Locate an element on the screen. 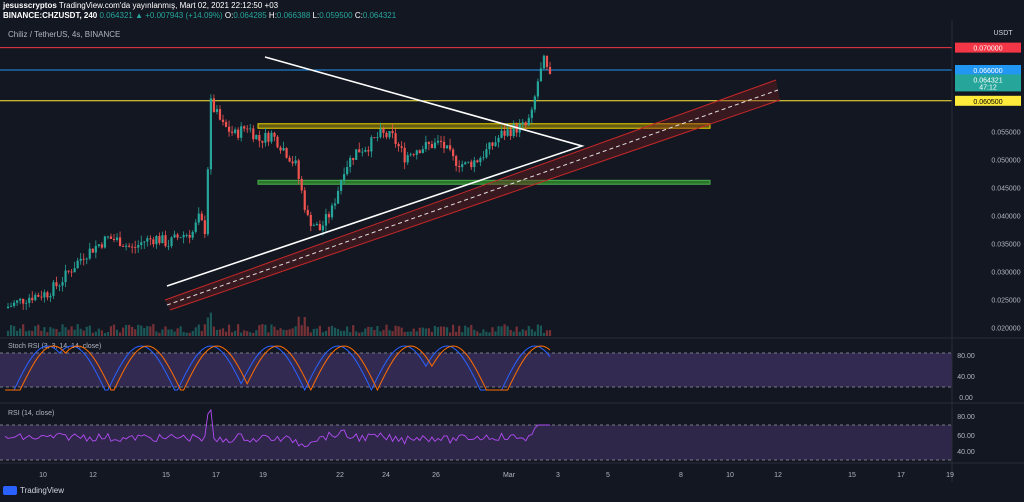 The image size is (1024, 502). rsi-pane: RSI (14, close) 80.00 60.00 40.00 is located at coordinates (487, 434).